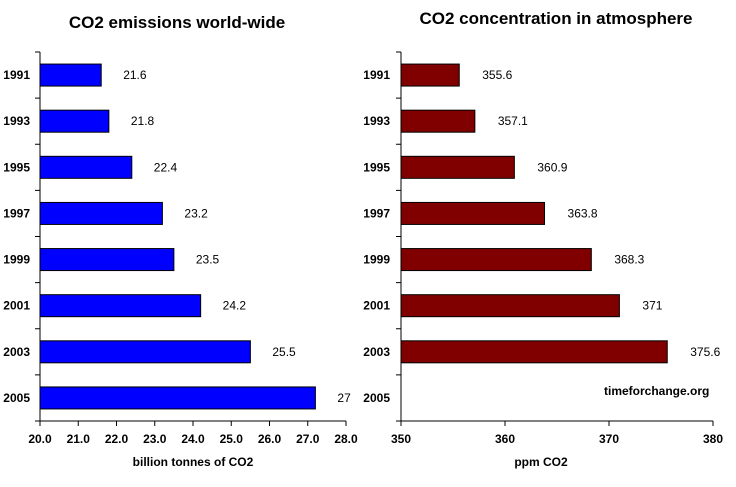 This screenshot has height=487, width=736. I want to click on concentration-value-label: 371, so click(652, 306).